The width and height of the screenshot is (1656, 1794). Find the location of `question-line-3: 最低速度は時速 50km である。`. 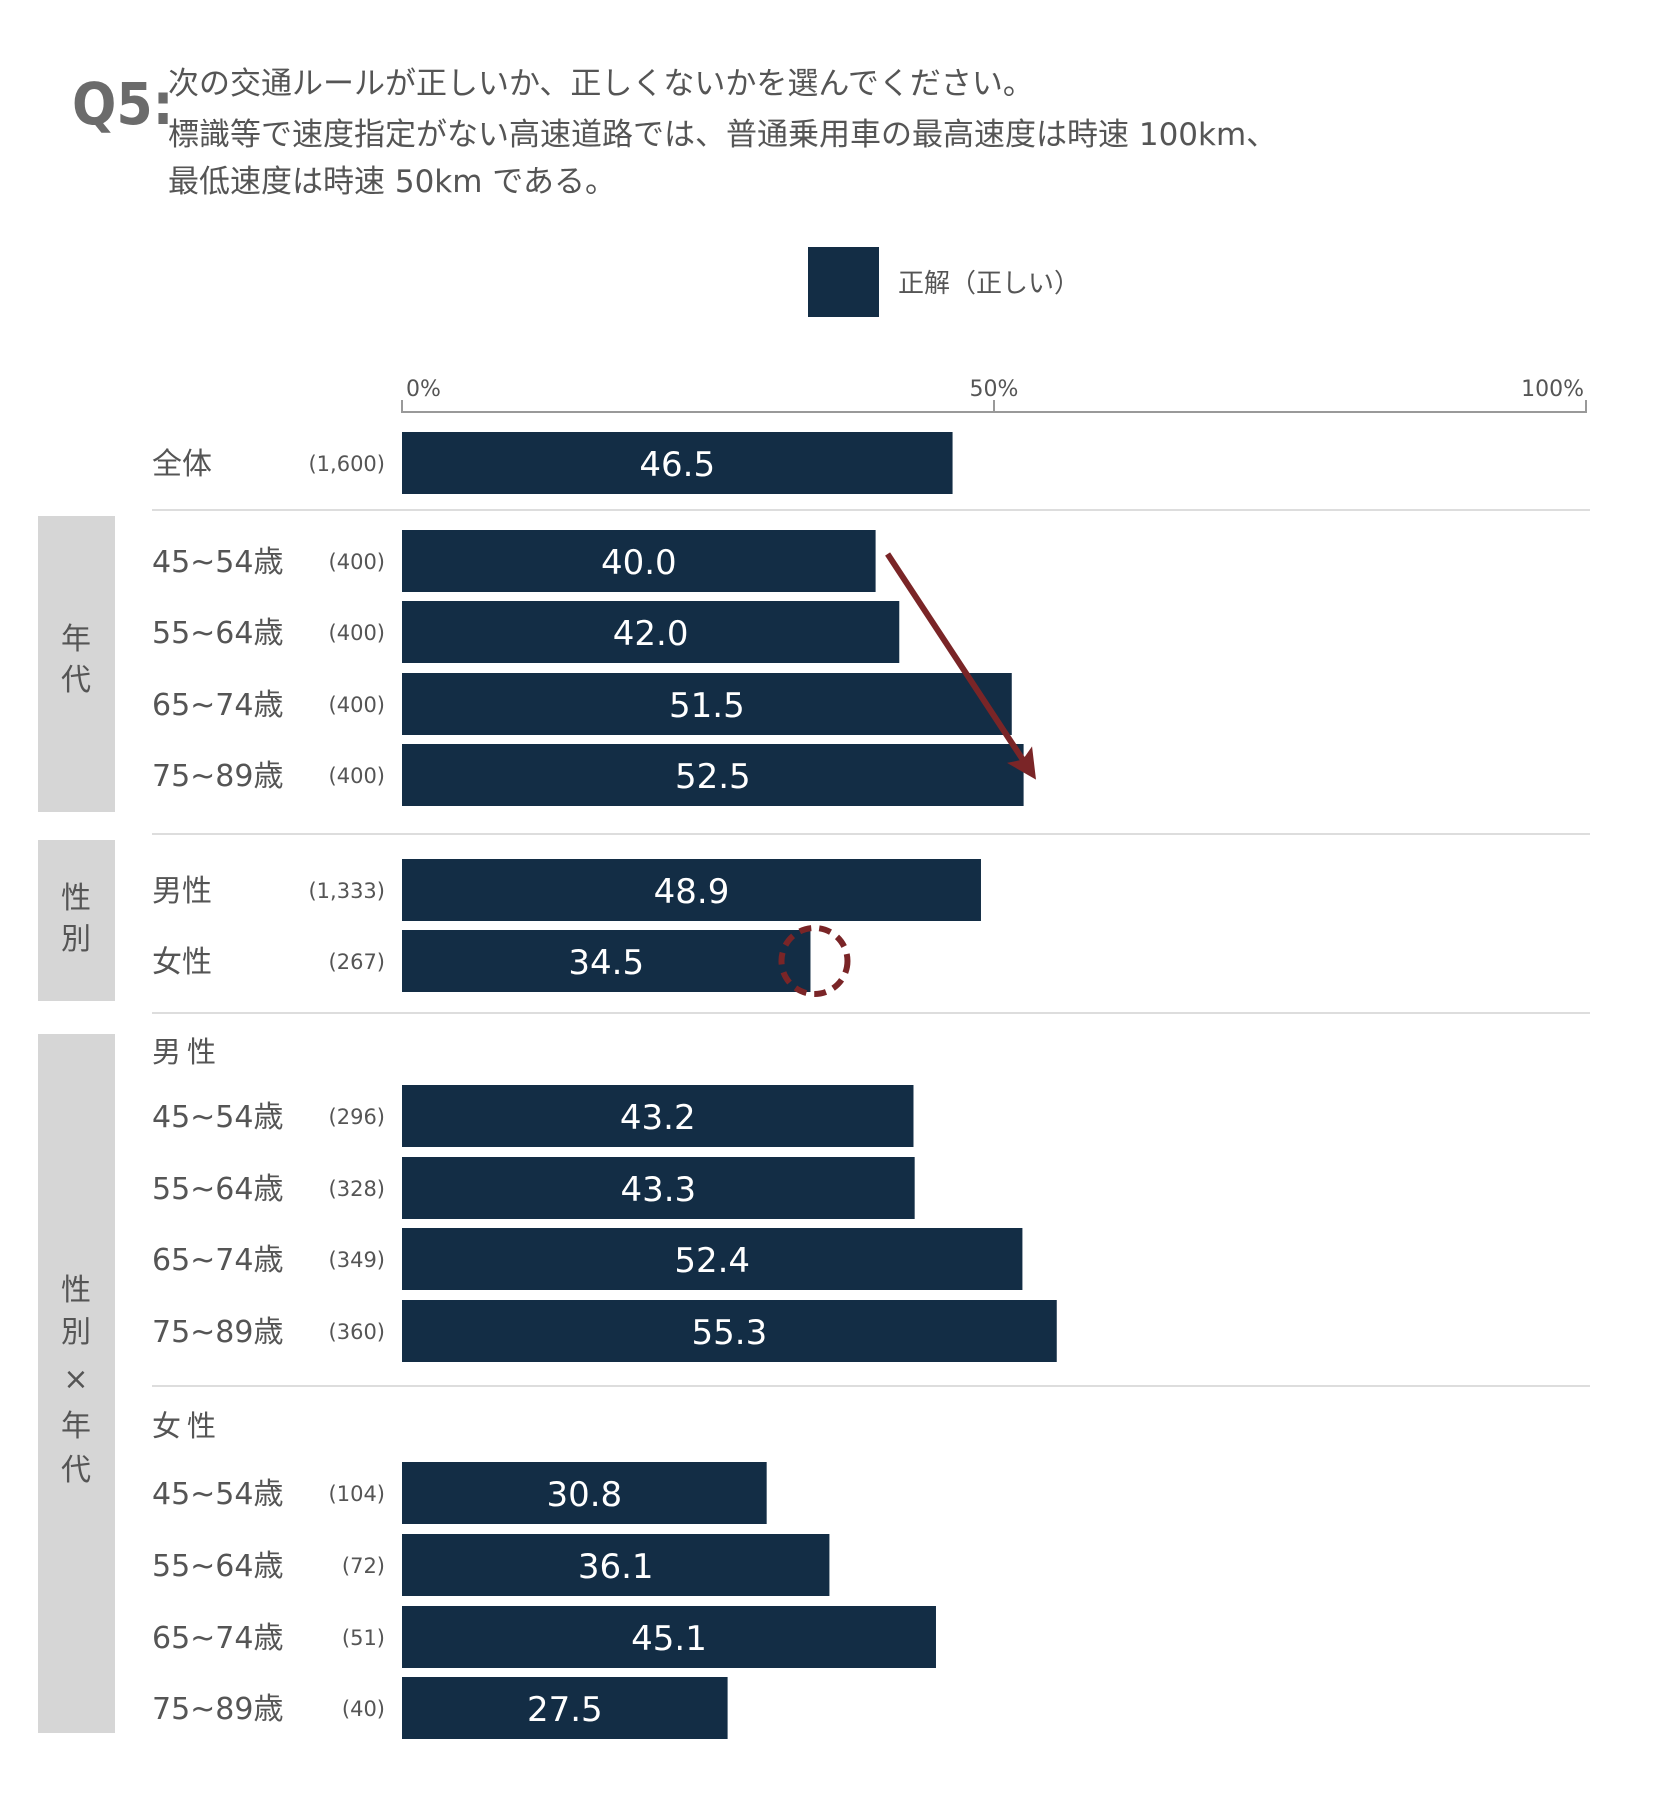

question-line-3: 最低速度は時速 50km である。 is located at coordinates (392, 182).